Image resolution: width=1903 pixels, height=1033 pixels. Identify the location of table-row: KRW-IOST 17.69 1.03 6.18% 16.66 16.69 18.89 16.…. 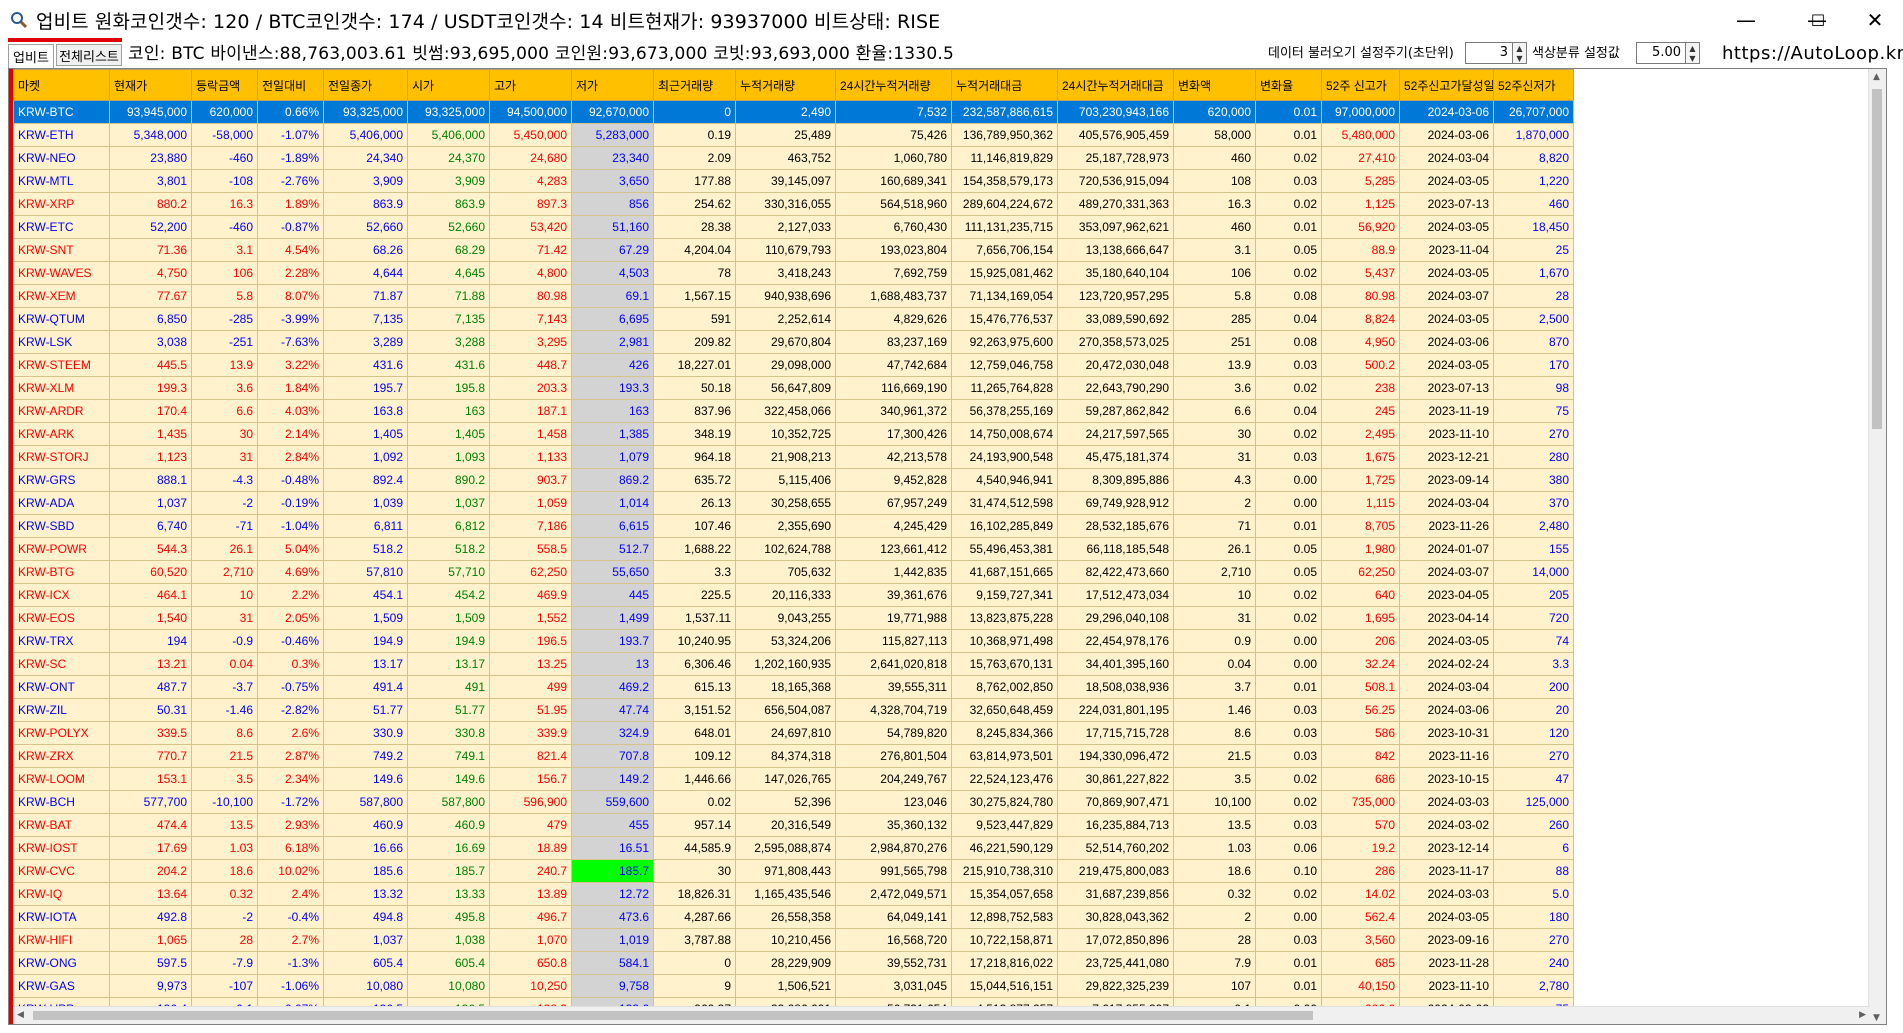
(793, 848).